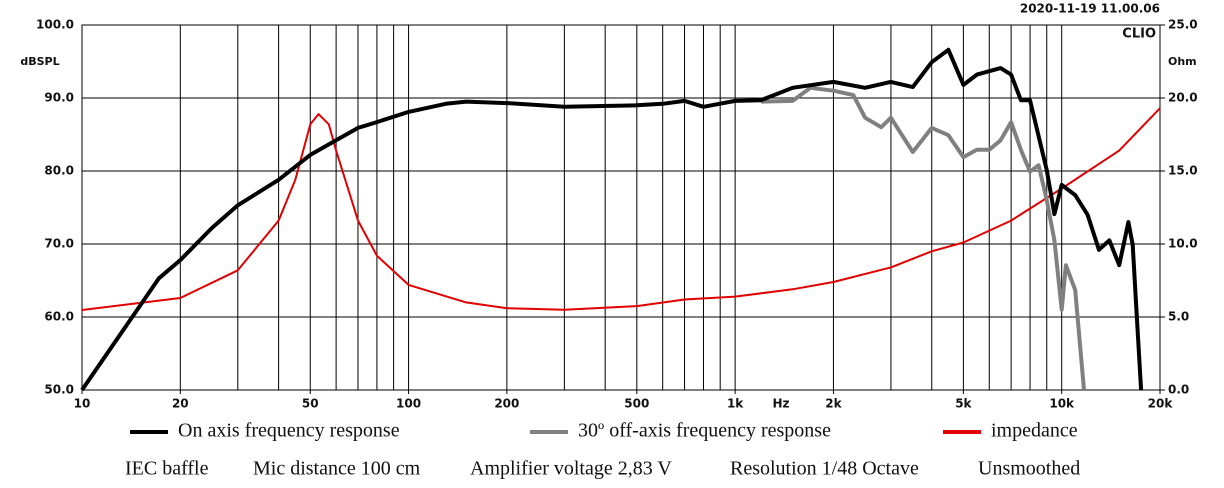 Image resolution: width=1224 pixels, height=488 pixels. I want to click on note: Unsmoothed, so click(1029, 469).